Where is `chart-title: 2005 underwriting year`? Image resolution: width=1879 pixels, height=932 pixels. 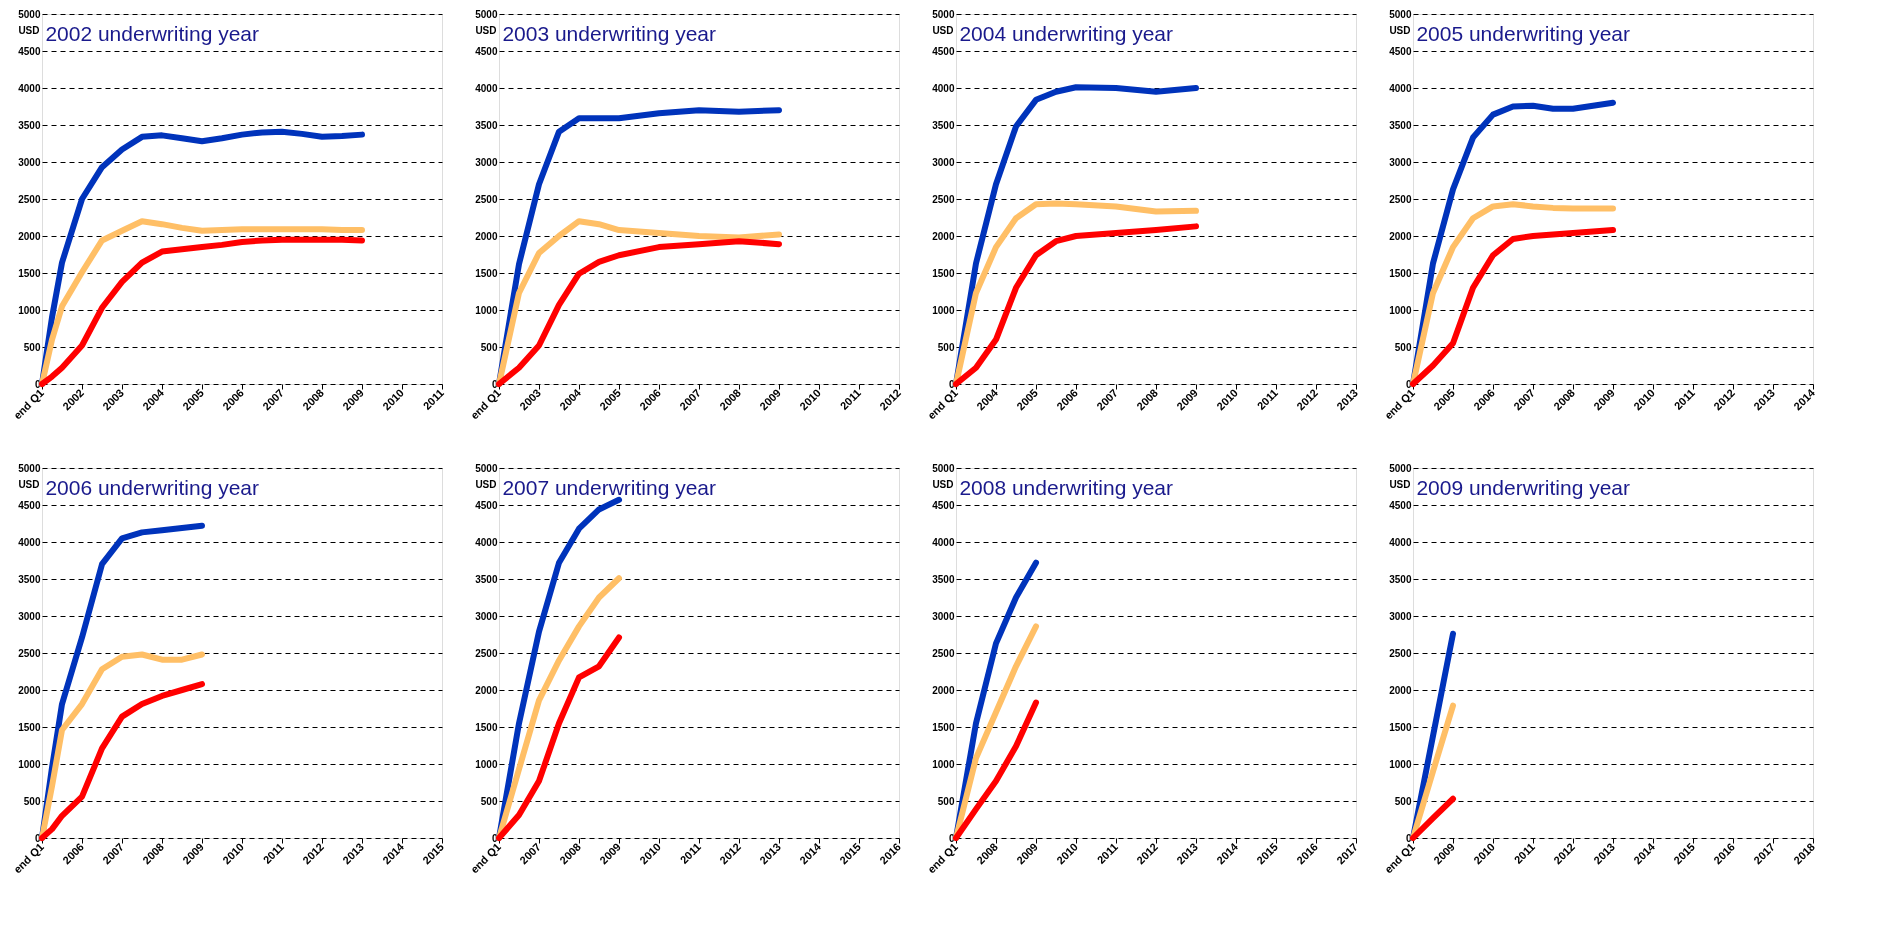 chart-title: 2005 underwriting year is located at coordinates (1523, 33).